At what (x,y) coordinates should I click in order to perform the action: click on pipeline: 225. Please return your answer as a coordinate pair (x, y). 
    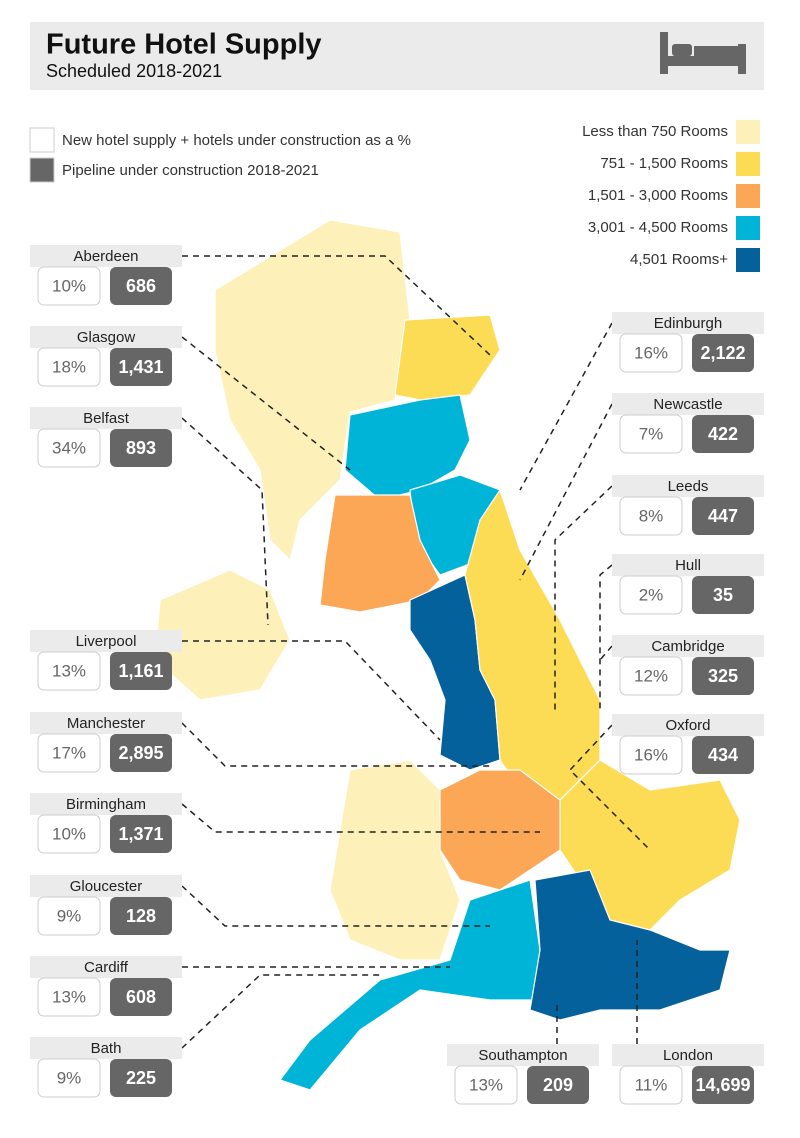
    Looking at the image, I should click on (141, 1078).